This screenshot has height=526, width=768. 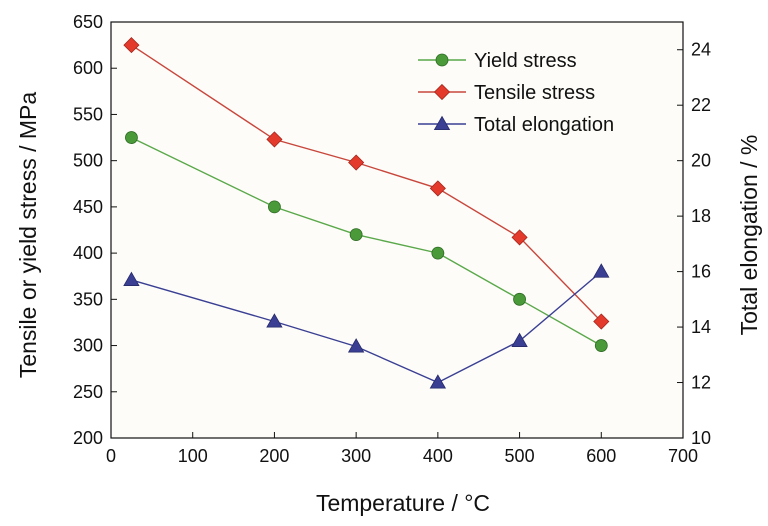 What do you see at coordinates (88, 207) in the screenshot?
I see `y-left-tick-label-5: 450` at bounding box center [88, 207].